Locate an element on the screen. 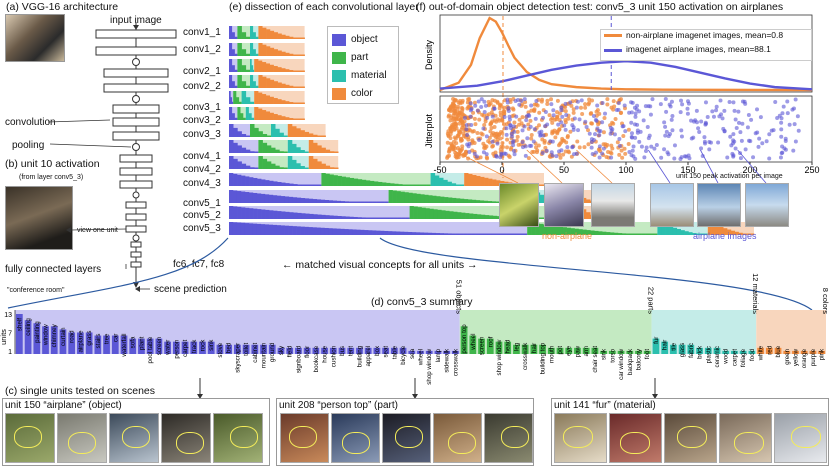 The height and width of the screenshot is (467, 830). summary-label: sidewalk is located at coordinates (447, 360).